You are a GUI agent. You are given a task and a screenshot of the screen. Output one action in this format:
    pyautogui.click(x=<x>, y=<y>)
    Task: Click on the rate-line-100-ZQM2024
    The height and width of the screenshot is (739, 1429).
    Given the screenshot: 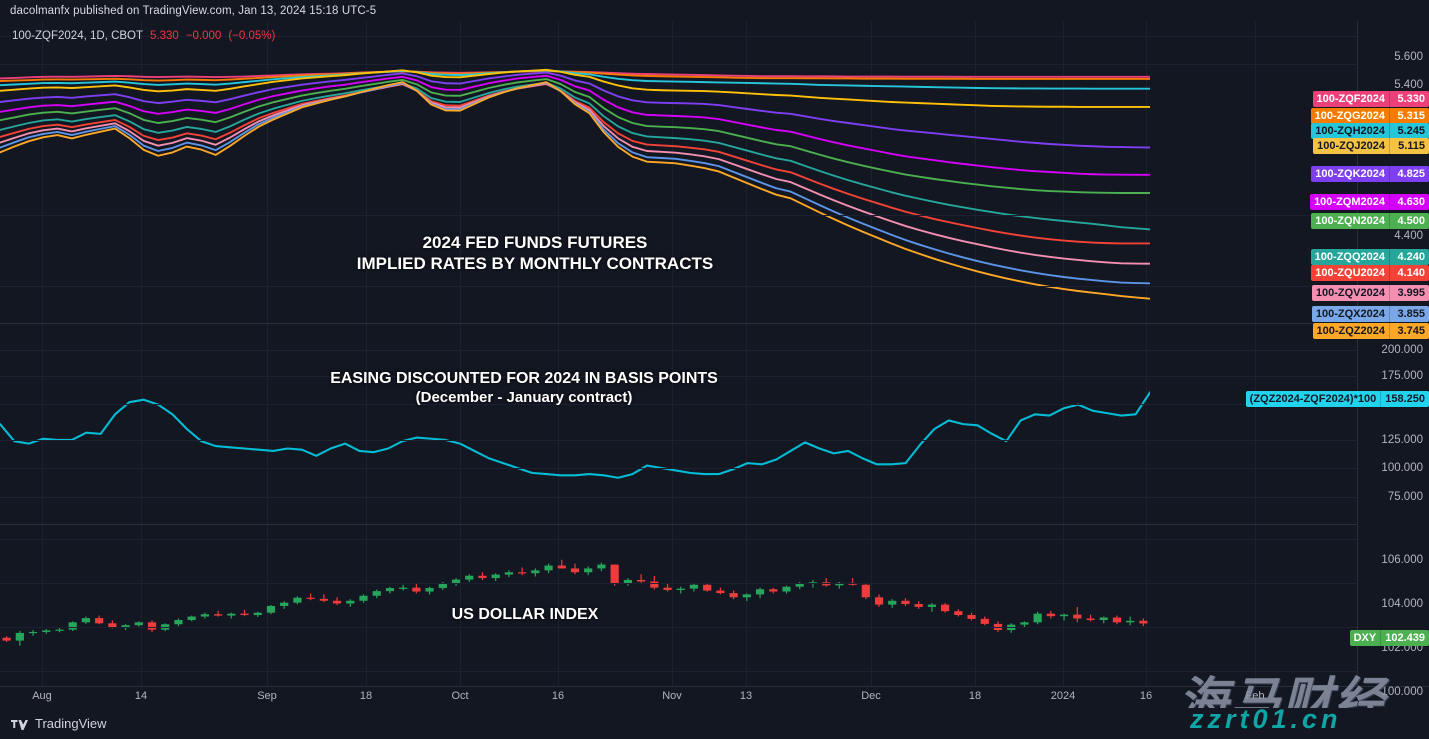 What is the action you would take?
    pyautogui.click(x=575, y=125)
    